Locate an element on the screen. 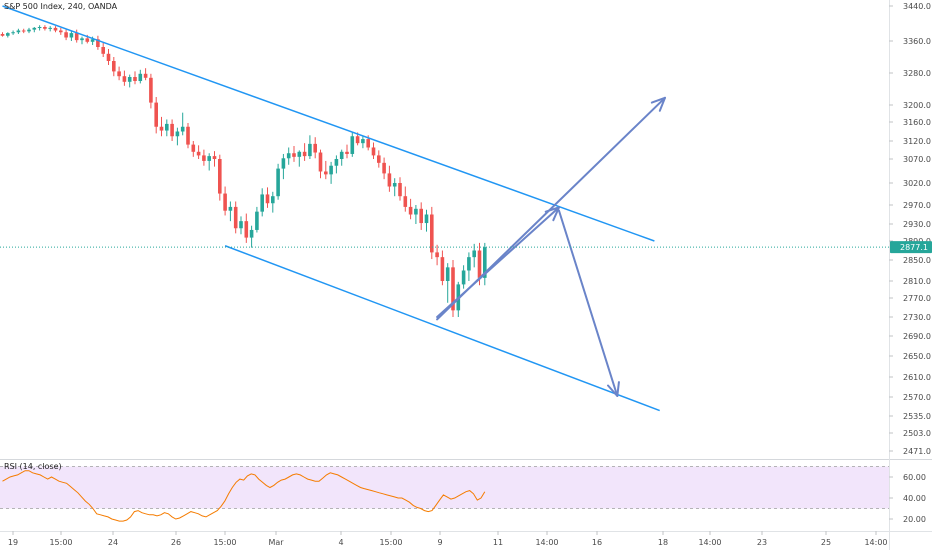 Image resolution: width=932 pixels, height=550 pixels. rsi-line is located at coordinates (244, 496).